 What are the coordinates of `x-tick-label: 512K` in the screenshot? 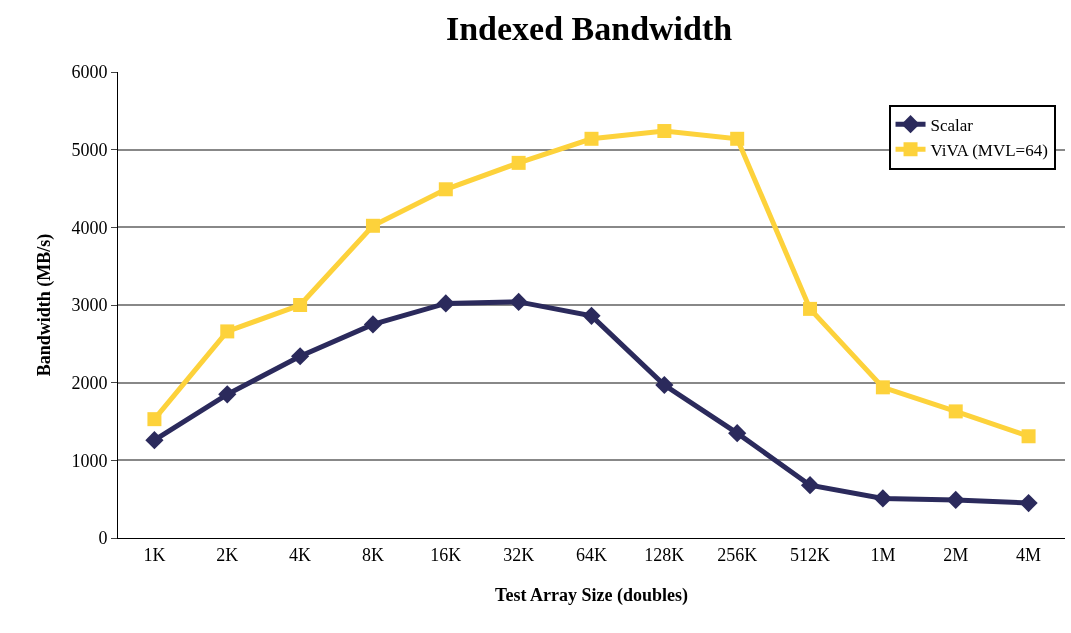 It's located at (810, 554).